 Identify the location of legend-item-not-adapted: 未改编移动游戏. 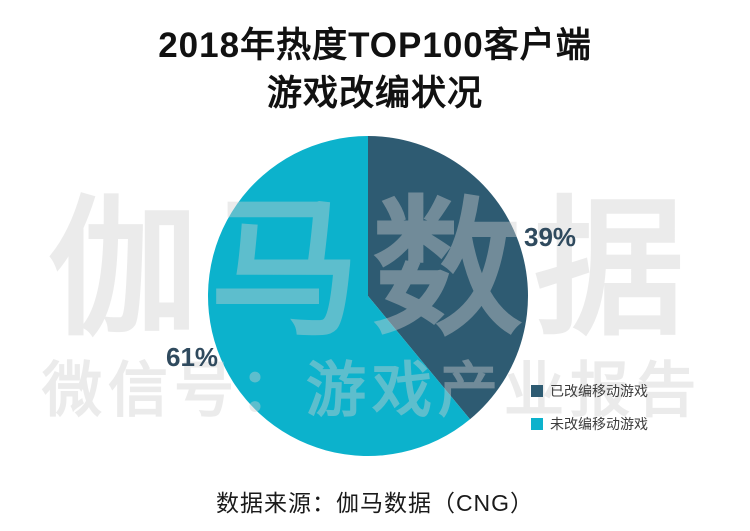
(589, 424).